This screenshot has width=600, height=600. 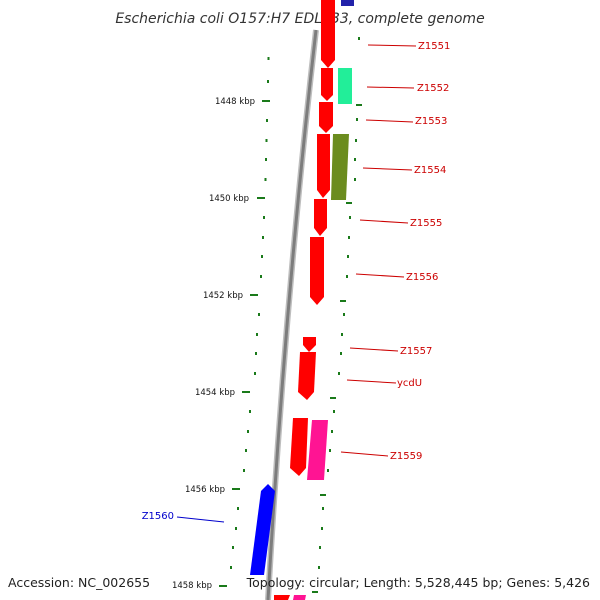 What do you see at coordinates (416, 351) in the screenshot?
I see `gene-label: Z1557` at bounding box center [416, 351].